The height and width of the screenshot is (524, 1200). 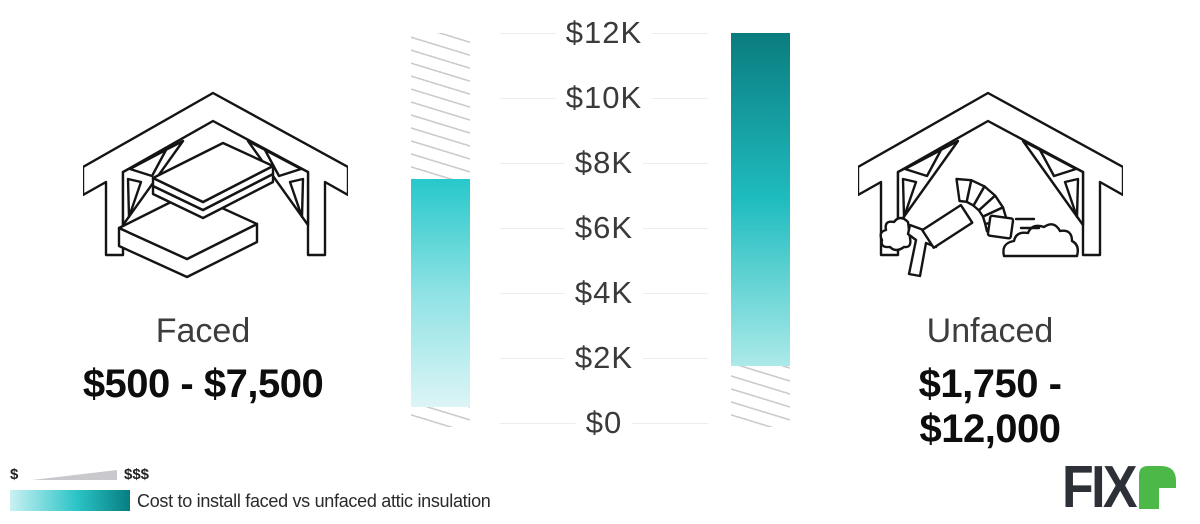 What do you see at coordinates (1099, 487) in the screenshot?
I see `logo-text: FIX` at bounding box center [1099, 487].